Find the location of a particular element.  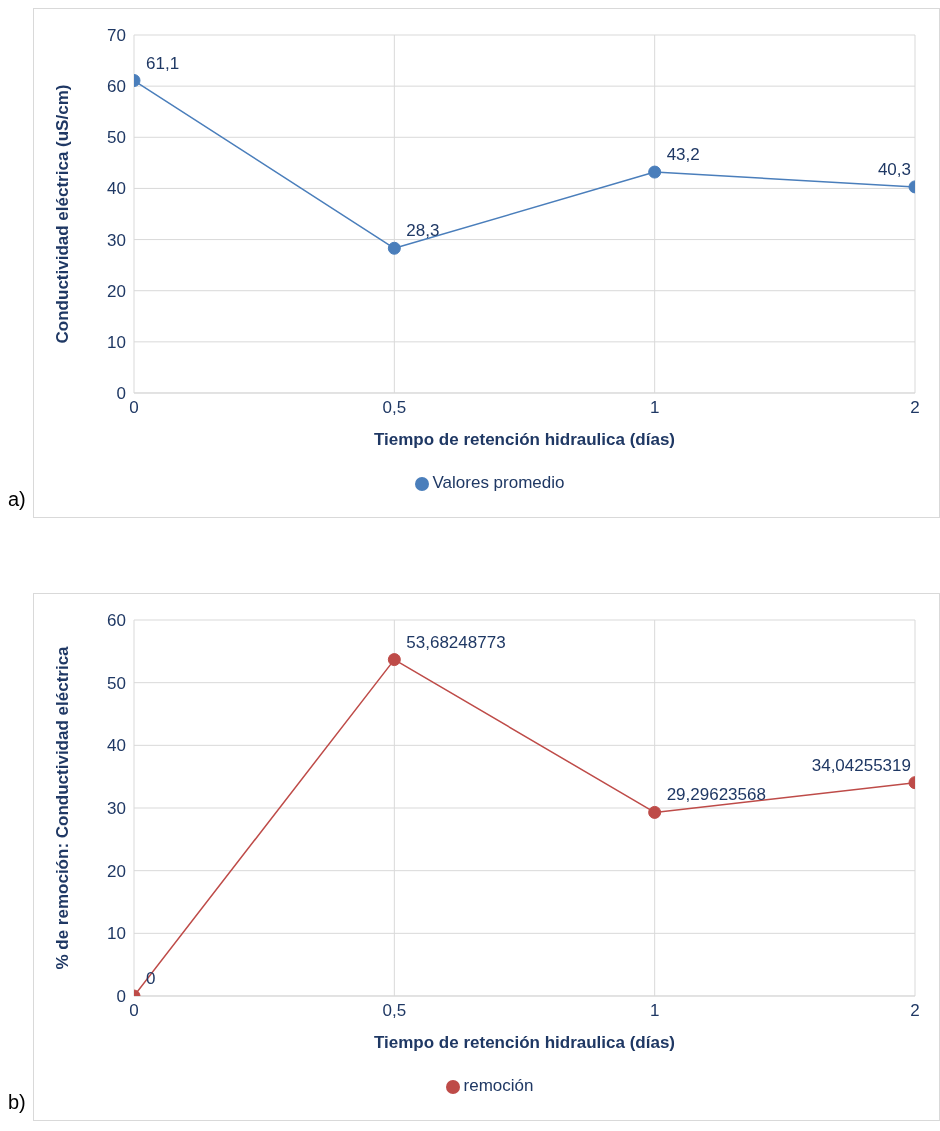

y-axis-title: Conductividad eléctrica (uS/cm) is located at coordinates (63, 214).